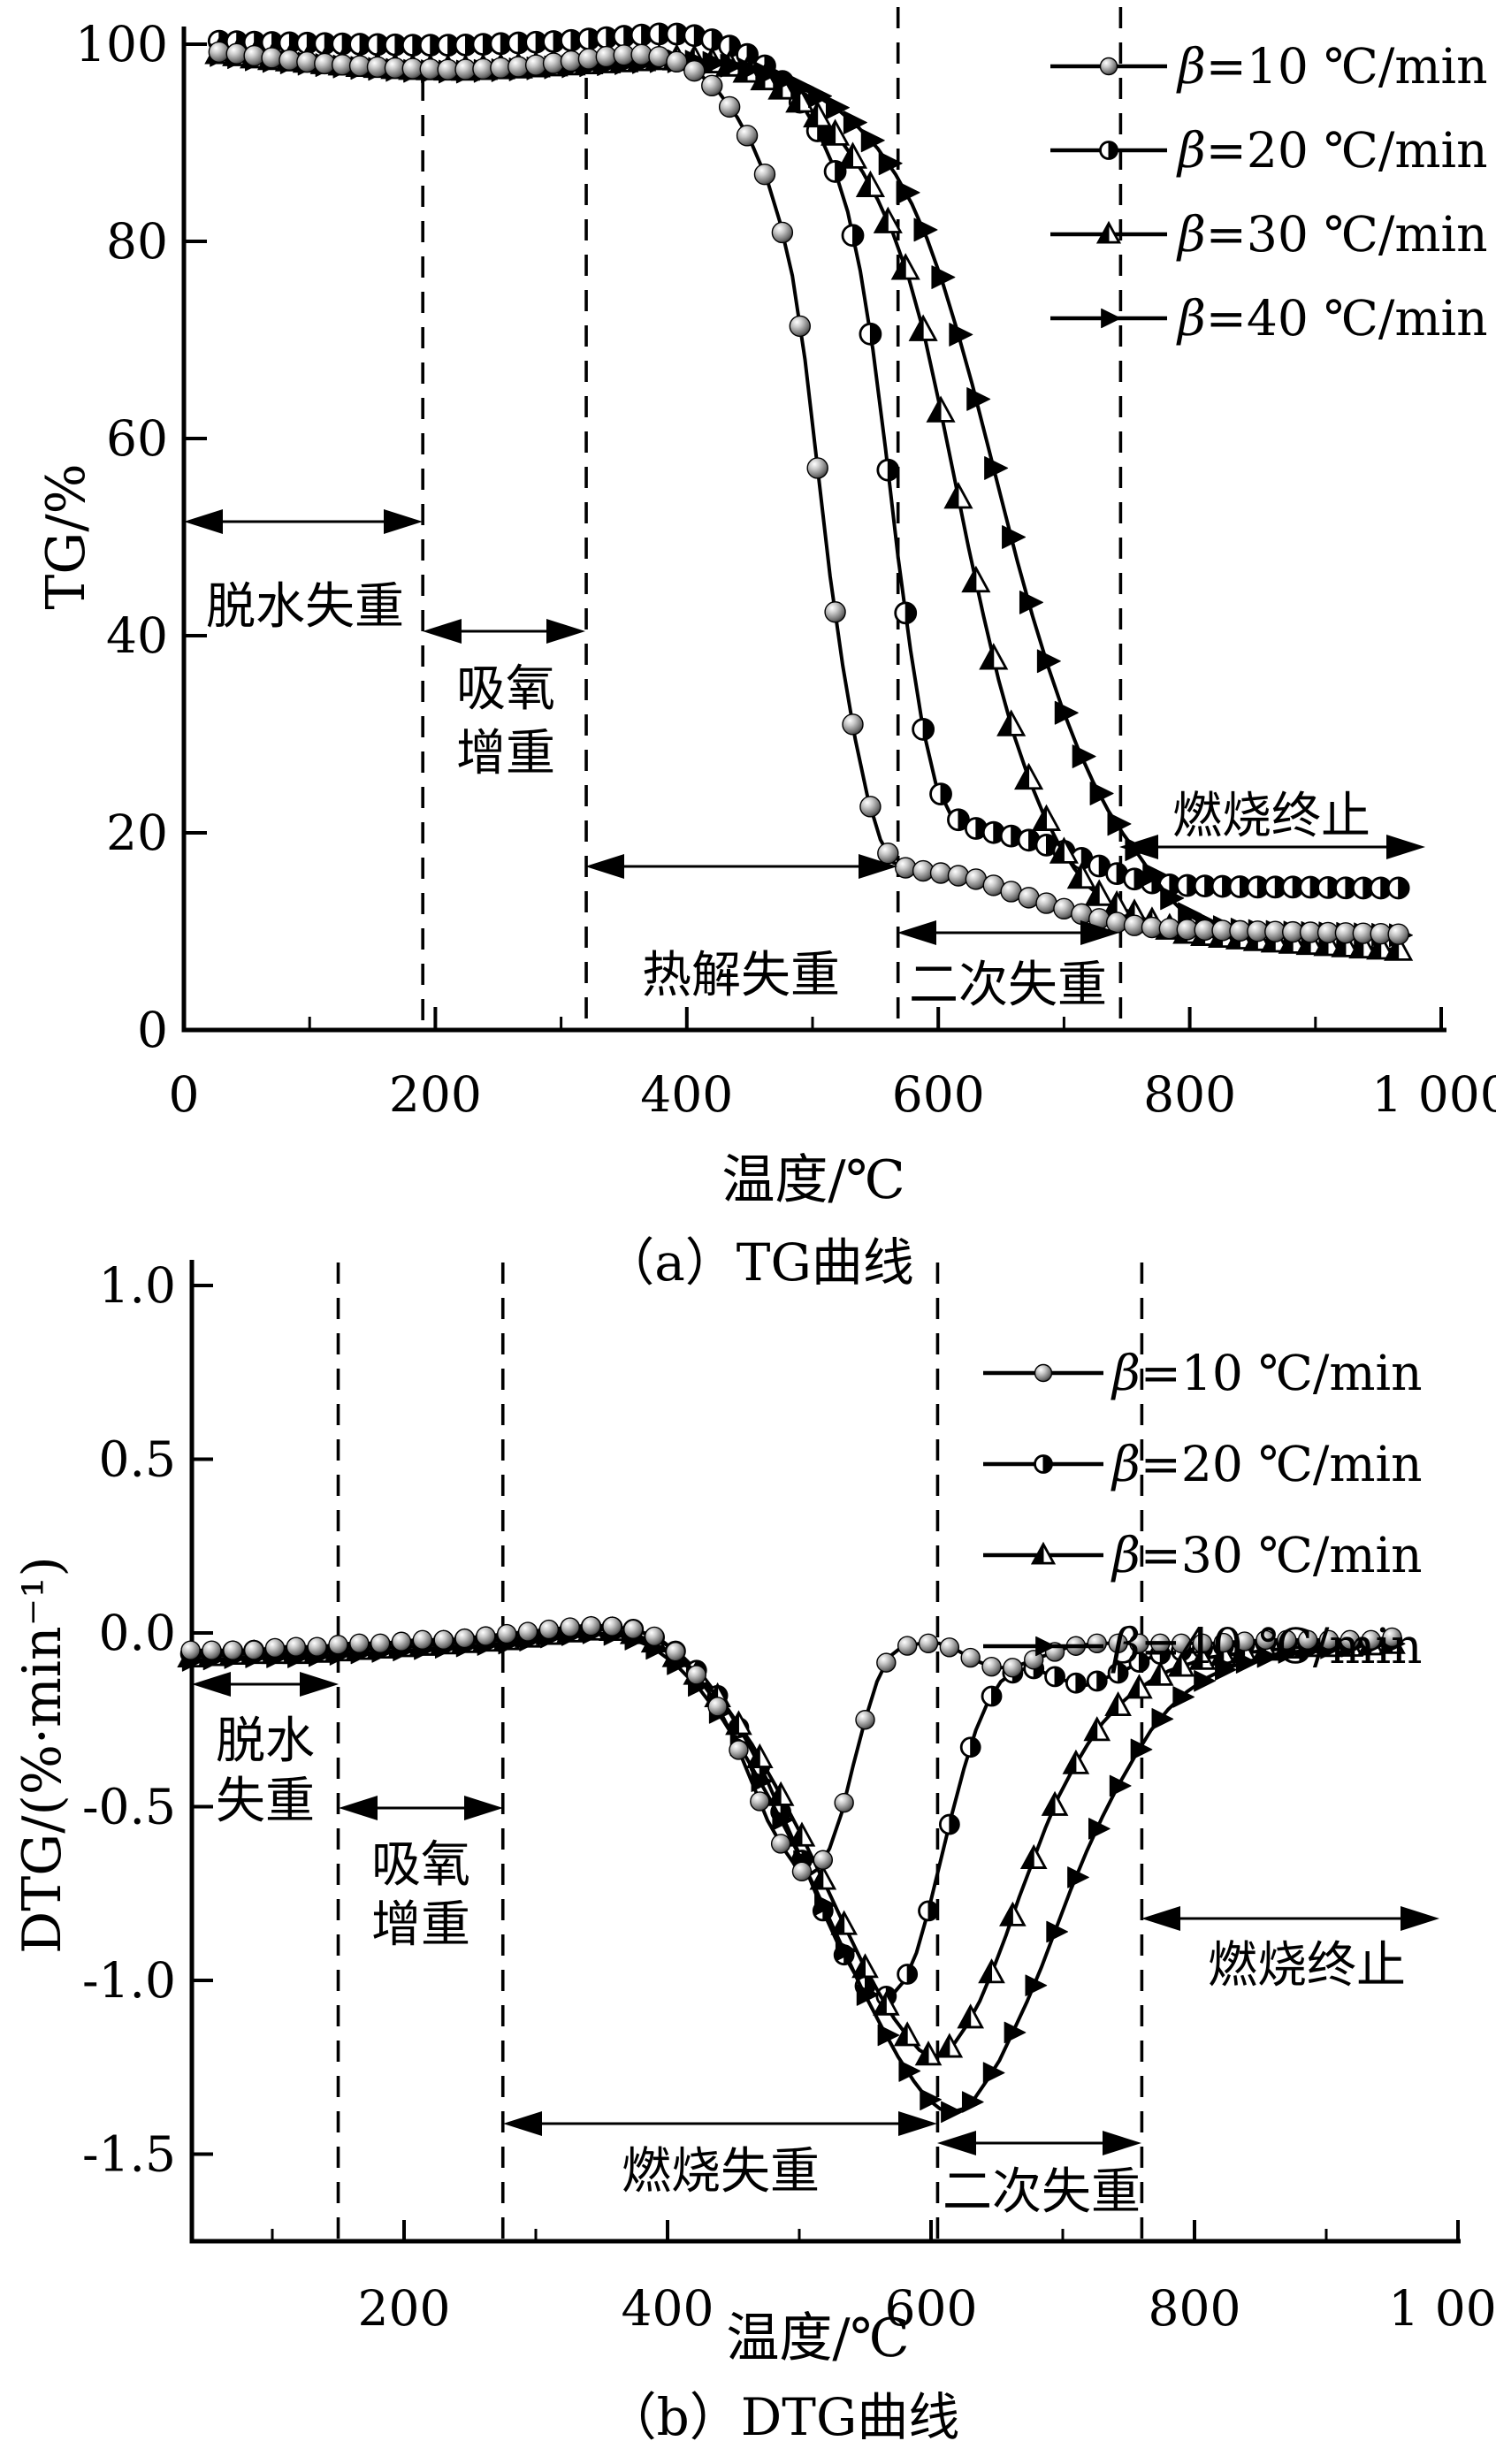 Image resolution: width=1496 pixels, height=2464 pixels. I want to click on legend-triangle-right-icon, so click(1111, 318).